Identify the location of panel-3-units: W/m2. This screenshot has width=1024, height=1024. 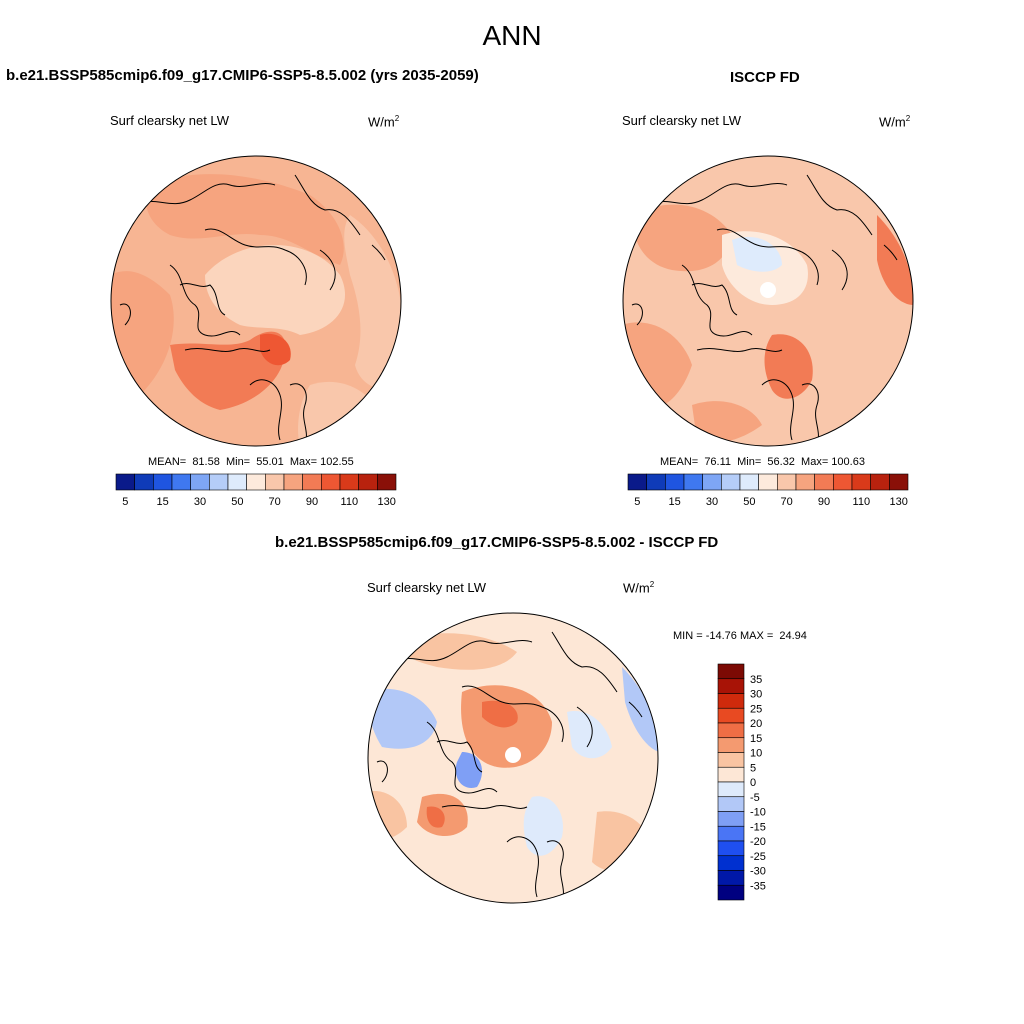
(639, 588).